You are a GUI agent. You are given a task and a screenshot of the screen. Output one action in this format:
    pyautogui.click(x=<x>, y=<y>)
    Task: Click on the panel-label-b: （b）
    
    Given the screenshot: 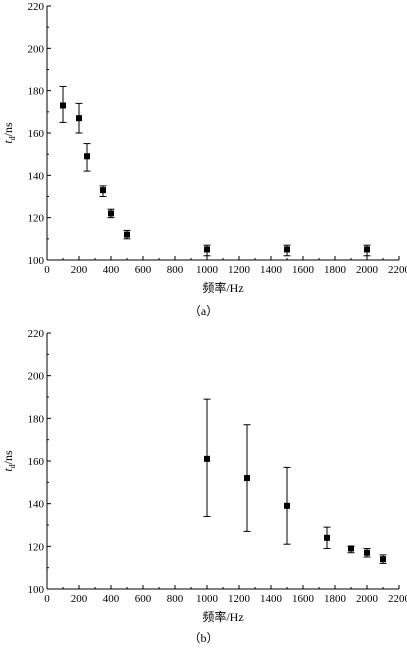 What is the action you would take?
    pyautogui.click(x=203, y=638)
    